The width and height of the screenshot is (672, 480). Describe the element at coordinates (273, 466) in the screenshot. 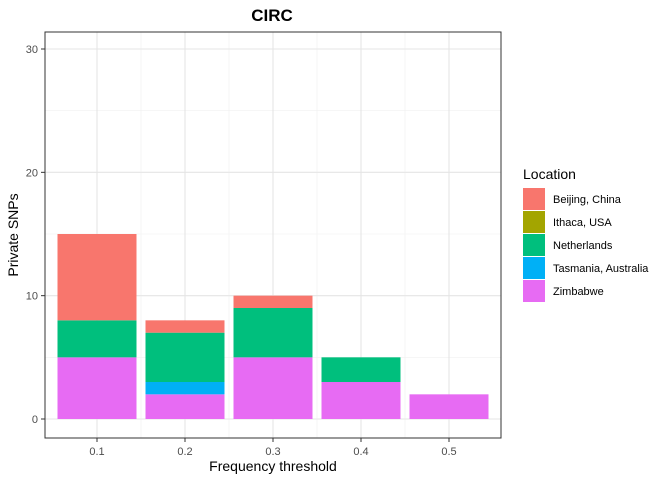

I see `x-axis-title: Frequency threshold` at that location.